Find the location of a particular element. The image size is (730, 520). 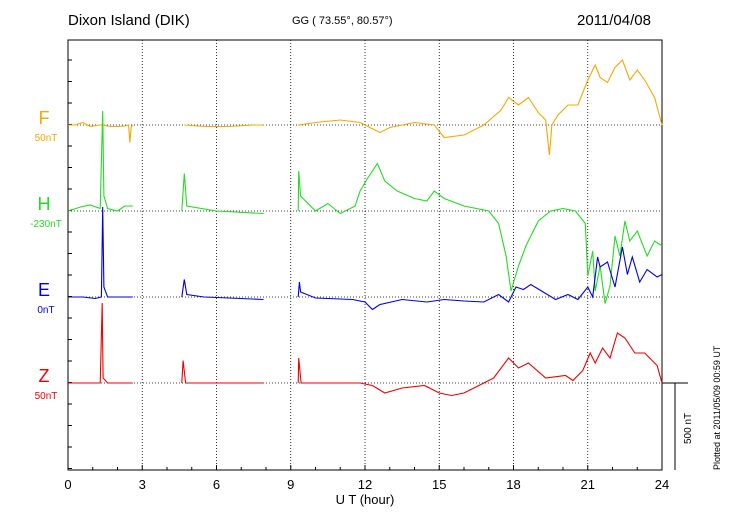

x-axis-label: U T (hour) is located at coordinates (365, 499).